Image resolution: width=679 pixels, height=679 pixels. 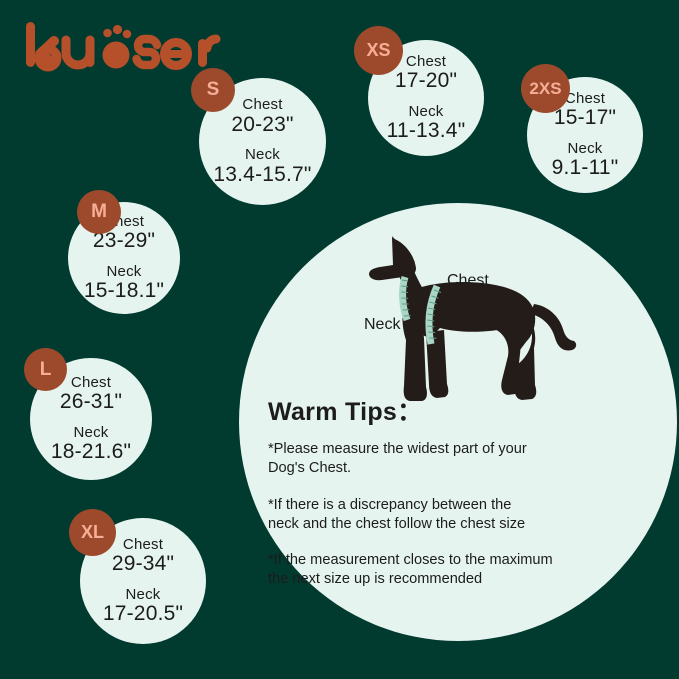 What do you see at coordinates (468, 280) in the screenshot?
I see `chest-measurement-label: Chest` at bounding box center [468, 280].